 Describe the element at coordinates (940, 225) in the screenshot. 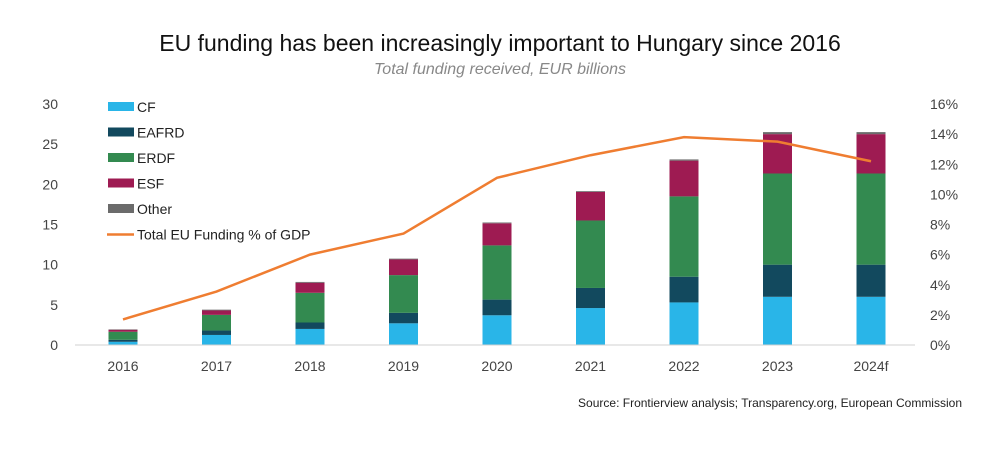

I see `y2-tick-label: 8%` at that location.